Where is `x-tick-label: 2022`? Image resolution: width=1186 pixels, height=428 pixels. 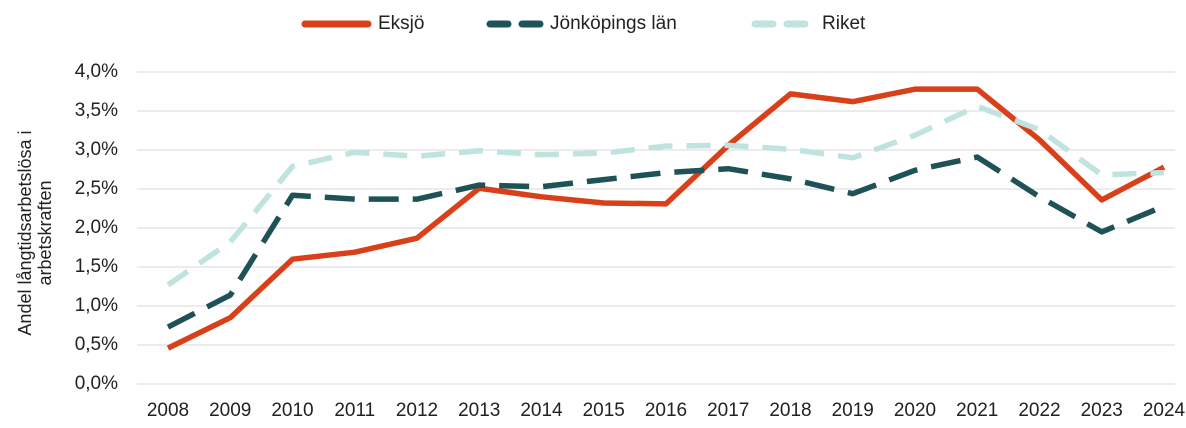 x-tick-label: 2022 is located at coordinates (1039, 410).